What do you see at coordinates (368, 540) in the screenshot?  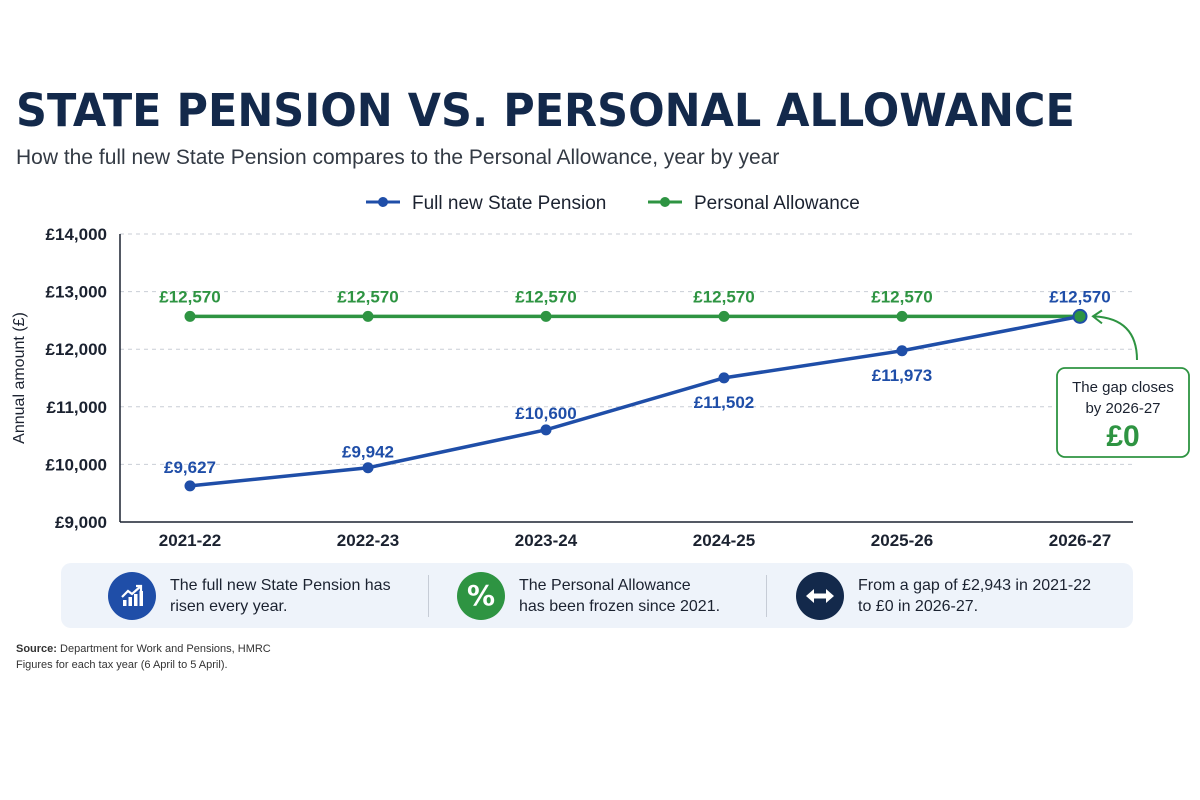 I see `x-tick-label: 2022-23` at bounding box center [368, 540].